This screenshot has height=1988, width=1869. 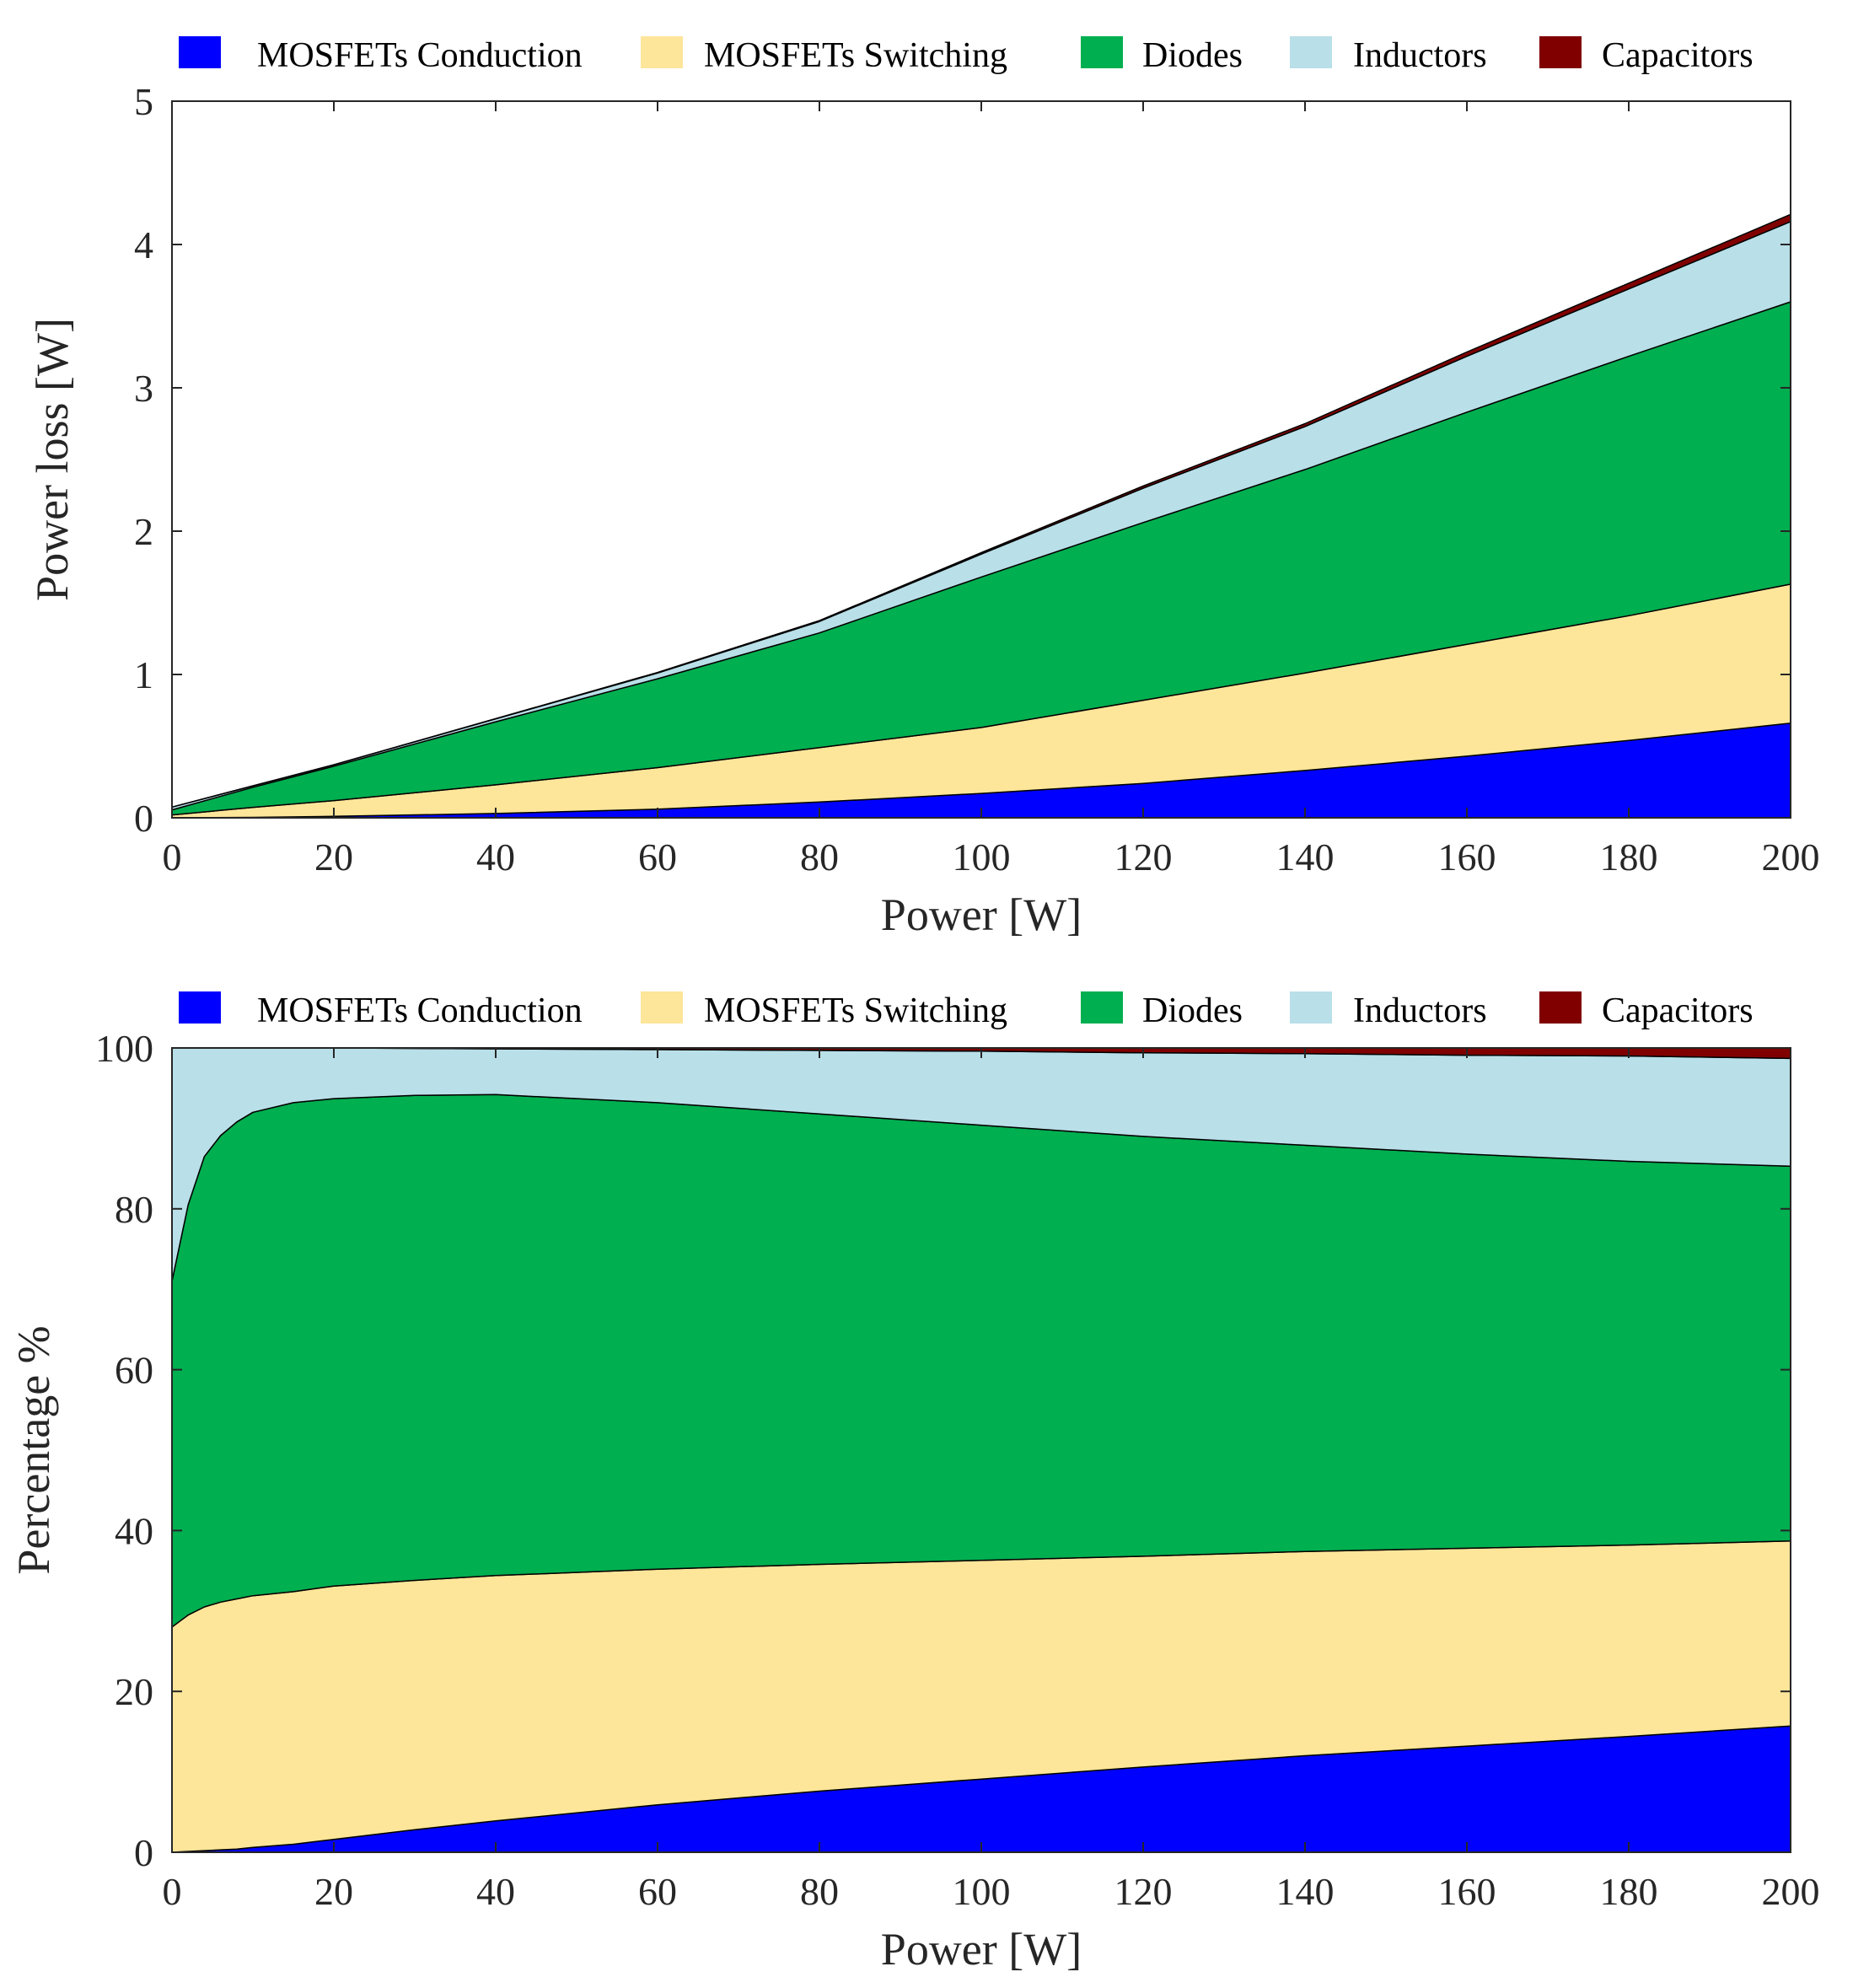 What do you see at coordinates (124, 1048) in the screenshot?
I see `y-tick-label: 100` at bounding box center [124, 1048].